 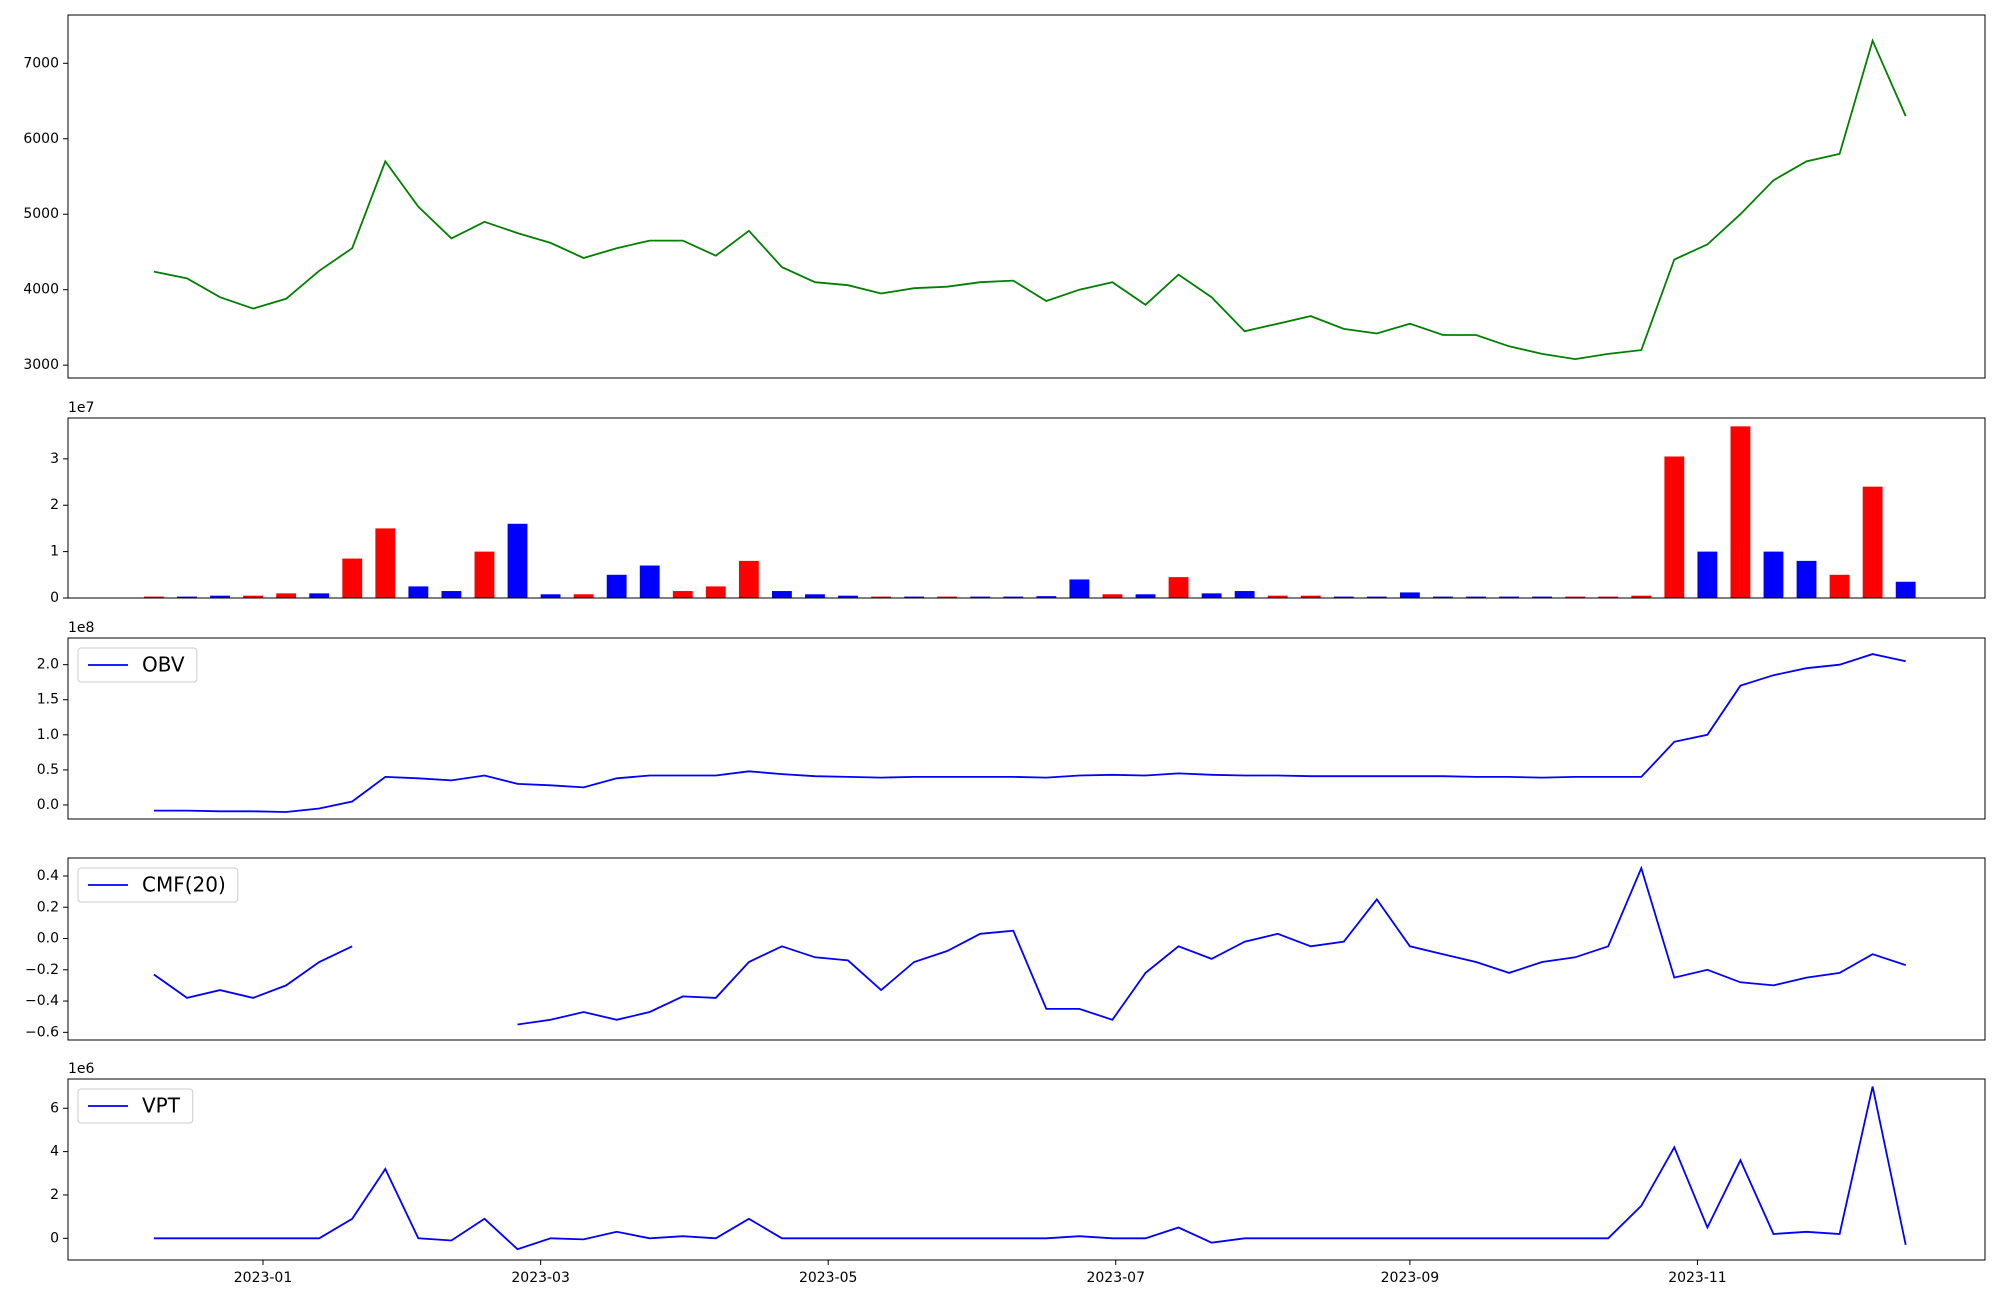 I want to click on y-tick-label: 4000, so click(x=41, y=290).